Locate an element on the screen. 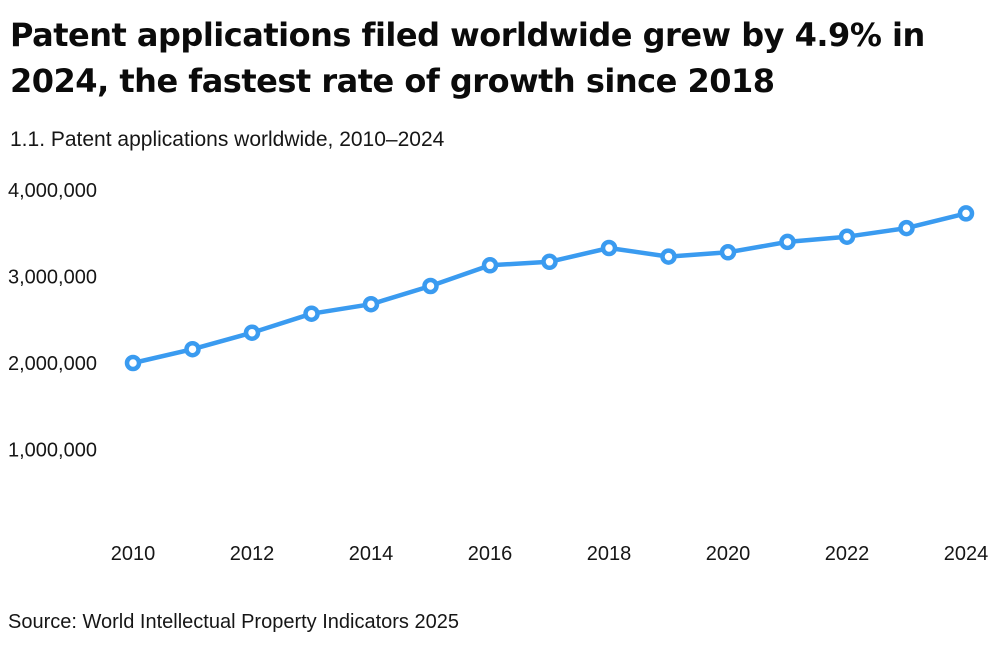  x-axis-tick-label: 2020 is located at coordinates (728, 554).